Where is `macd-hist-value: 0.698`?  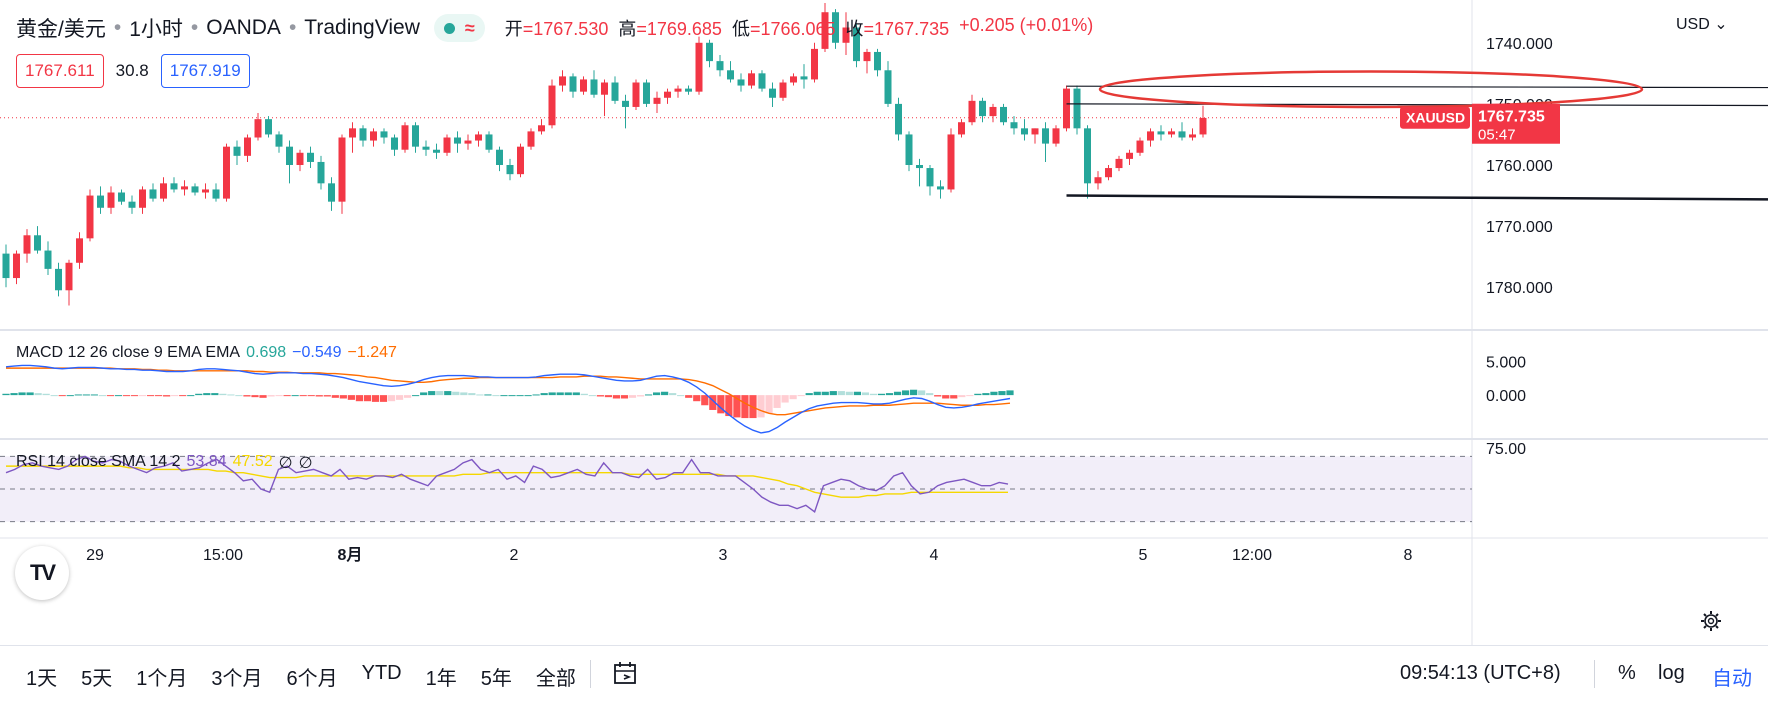 macd-hist-value: 0.698 is located at coordinates (266, 353).